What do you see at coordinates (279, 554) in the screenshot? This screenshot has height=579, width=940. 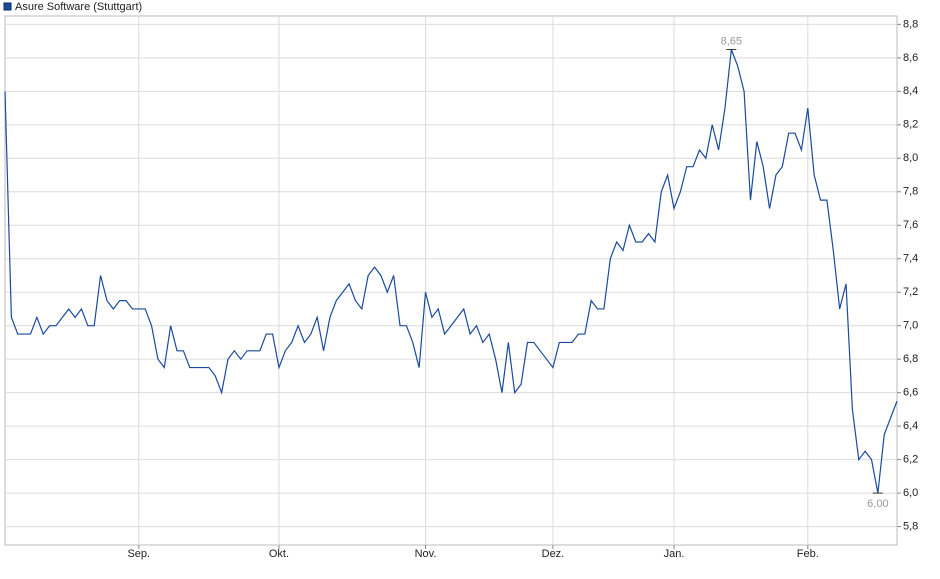 I see `x-tick-label: Okt.` at bounding box center [279, 554].